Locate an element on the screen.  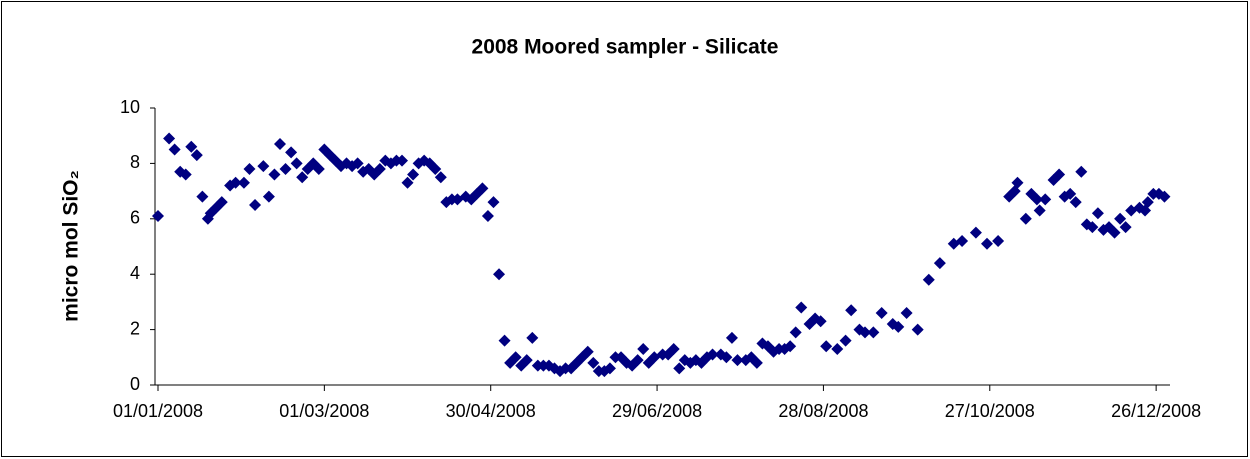
y-tick-label: 4 is located at coordinates (135, 273).